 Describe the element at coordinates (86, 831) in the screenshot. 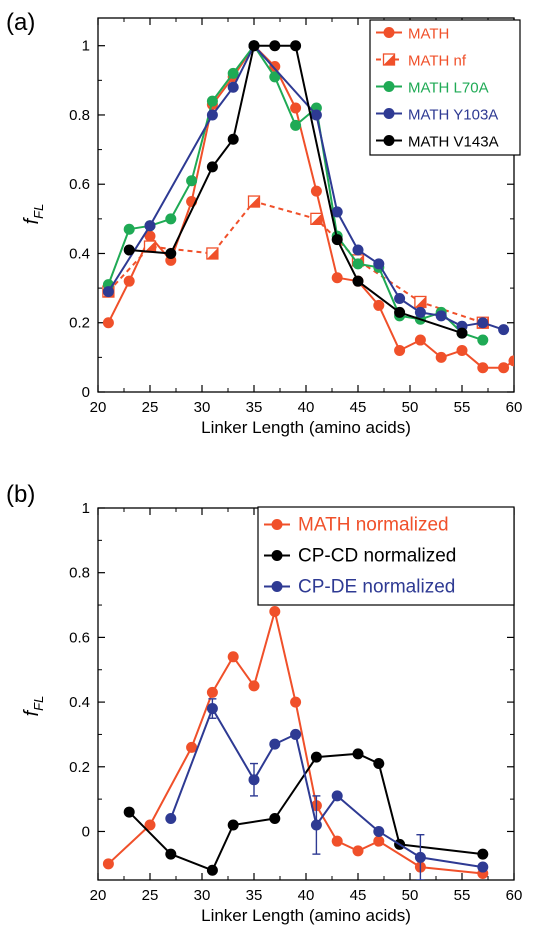

I see `y-tick-label-b-0: 0` at that location.